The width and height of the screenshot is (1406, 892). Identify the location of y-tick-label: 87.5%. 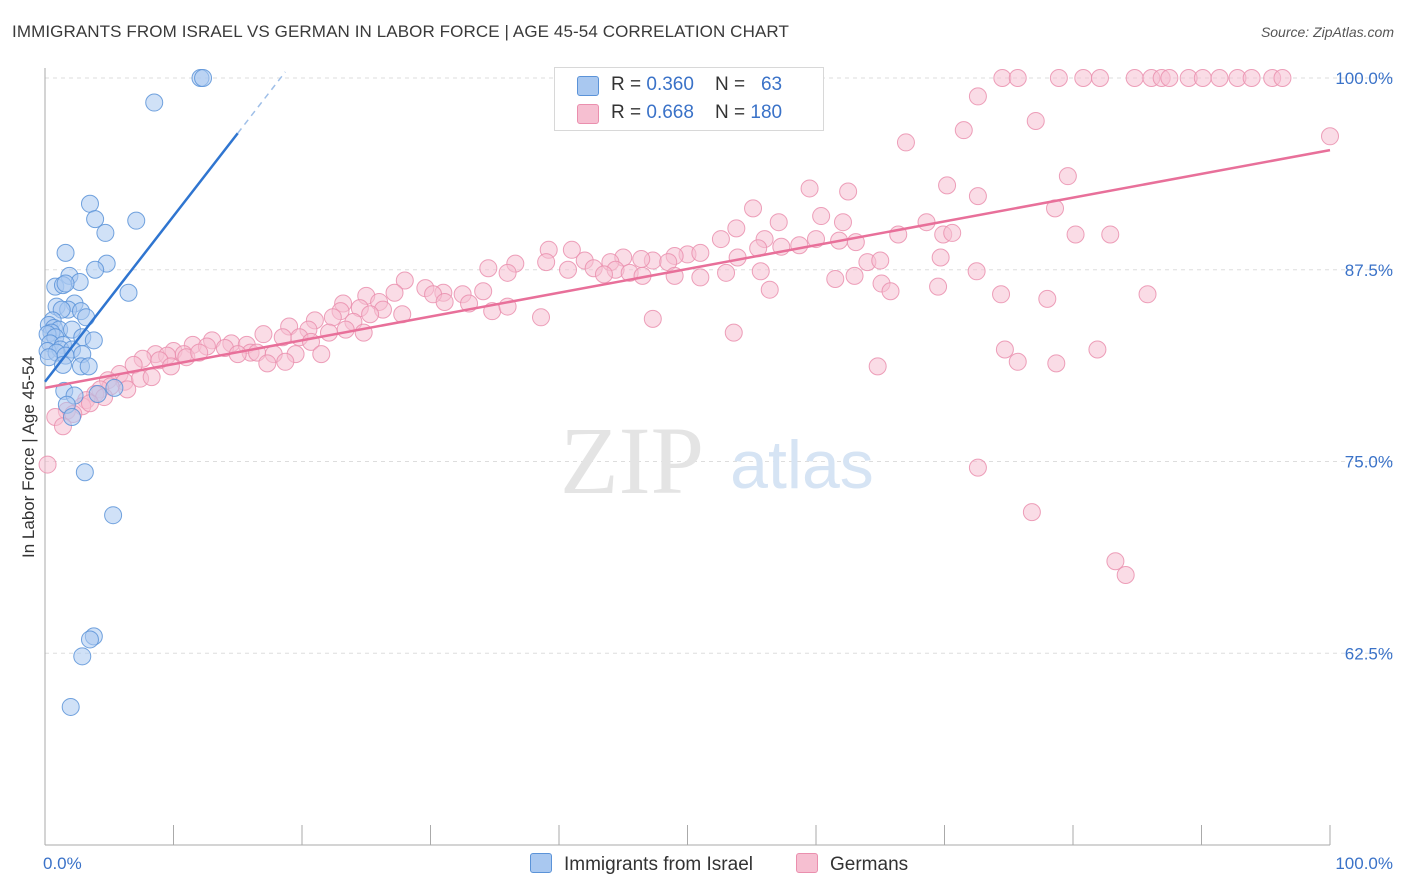
(1369, 270).